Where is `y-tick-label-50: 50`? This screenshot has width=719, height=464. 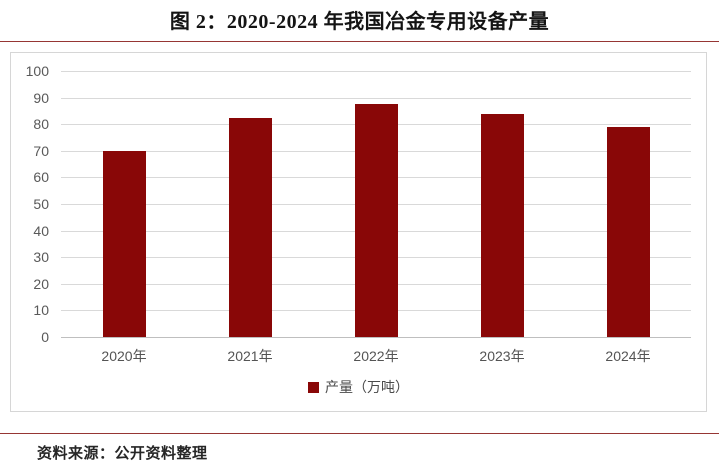
y-tick-label-50: 50 is located at coordinates (41, 204).